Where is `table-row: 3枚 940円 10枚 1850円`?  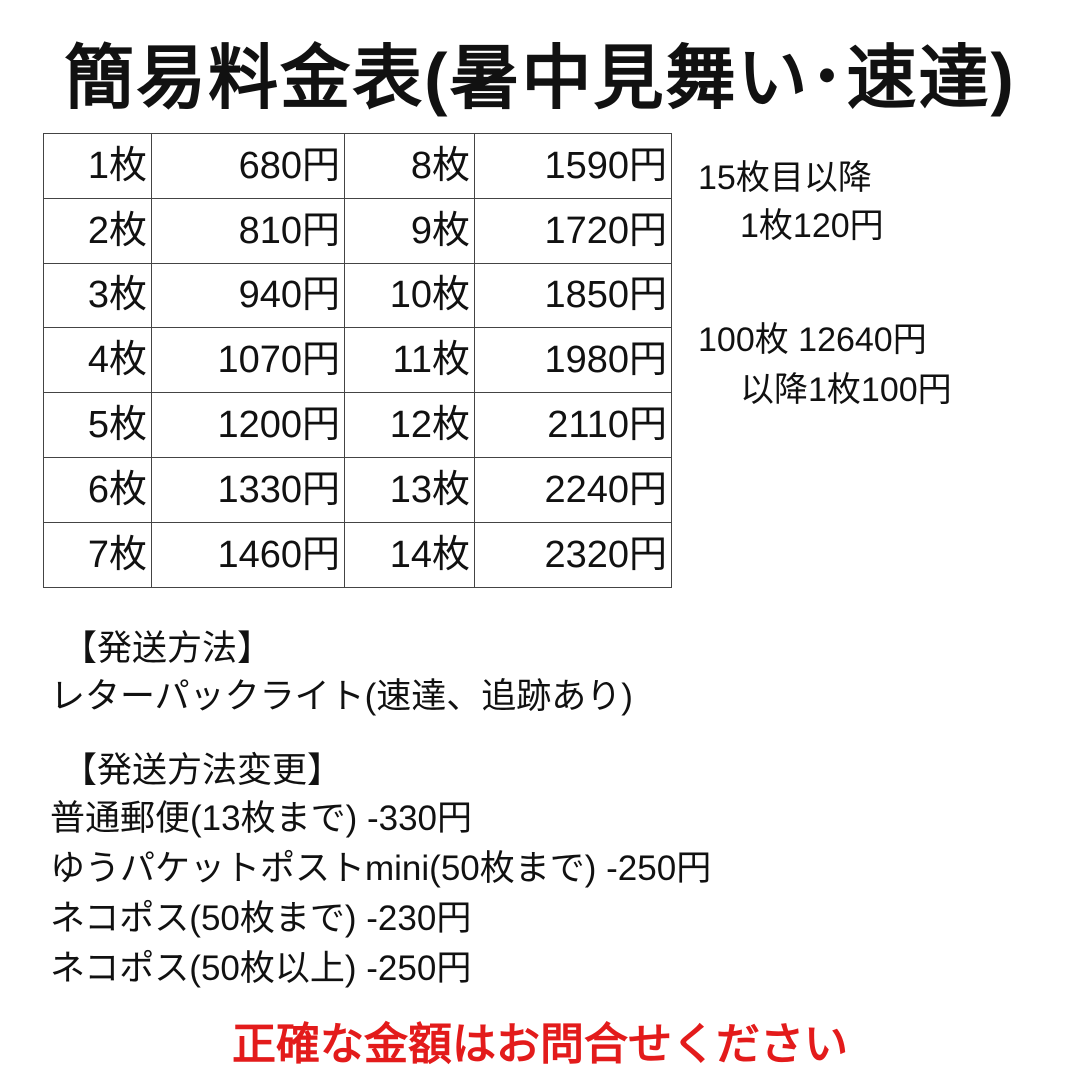 table-row: 3枚 940円 10枚 1850円 is located at coordinates (357, 295).